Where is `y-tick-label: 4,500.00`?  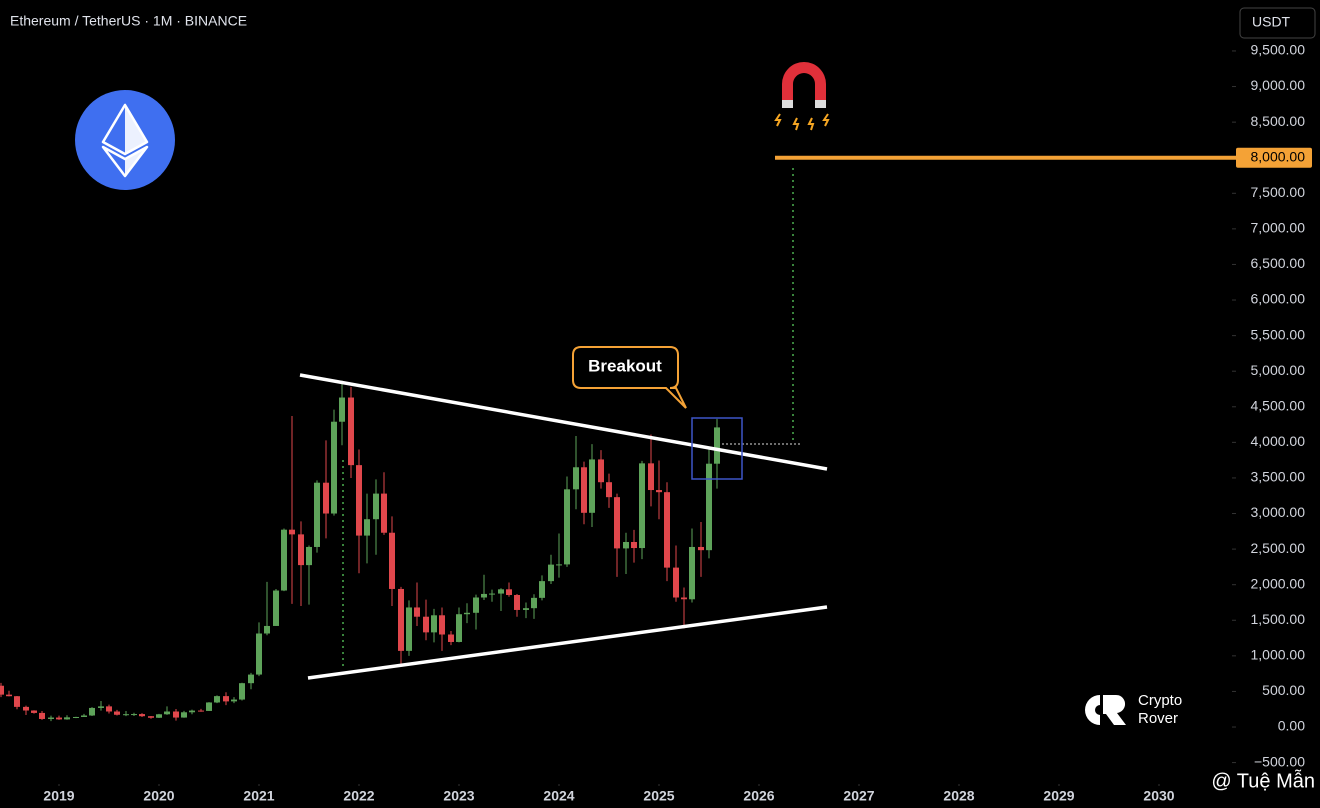 y-tick-label: 4,500.00 is located at coordinates (1278, 405).